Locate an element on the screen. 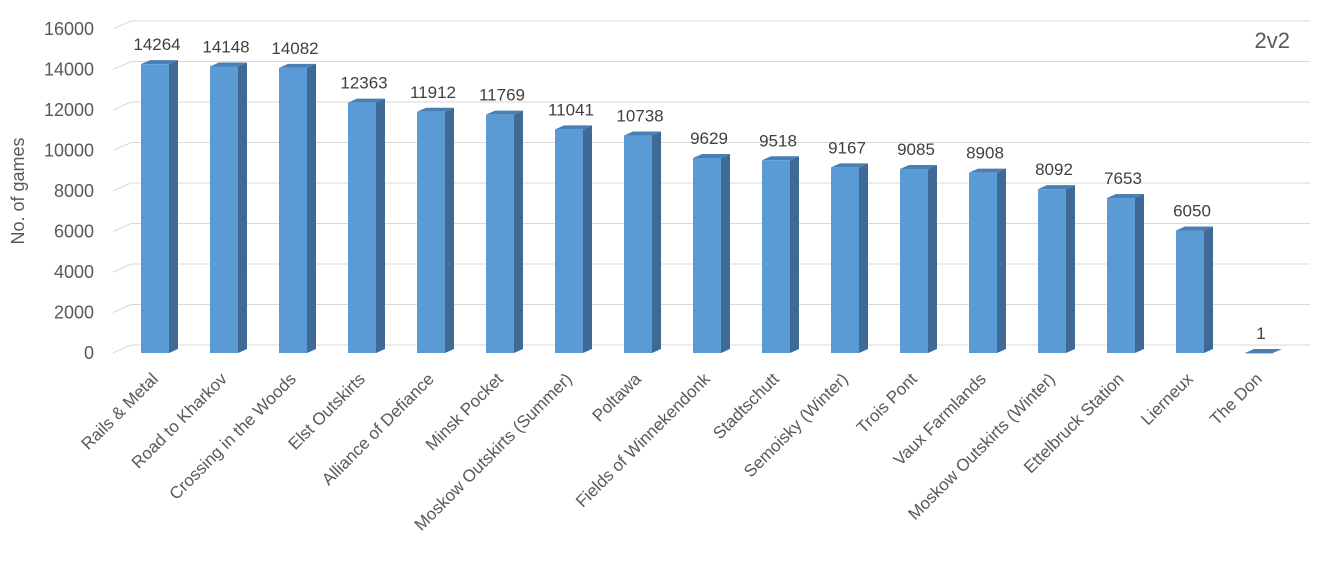 Image resolution: width=1317 pixels, height=573 pixels. data-label: 9629 is located at coordinates (709, 138).